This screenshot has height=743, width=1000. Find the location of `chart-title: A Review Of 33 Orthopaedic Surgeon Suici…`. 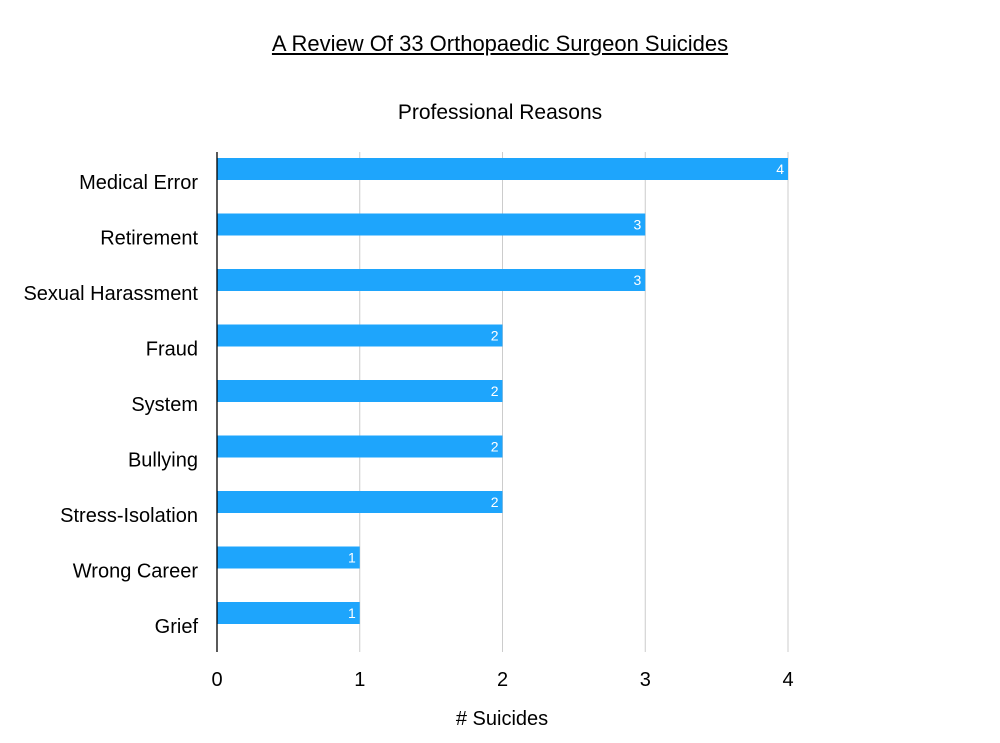

chart-title: A Review Of 33 Orthopaedic Surgeon Suici… is located at coordinates (500, 43).